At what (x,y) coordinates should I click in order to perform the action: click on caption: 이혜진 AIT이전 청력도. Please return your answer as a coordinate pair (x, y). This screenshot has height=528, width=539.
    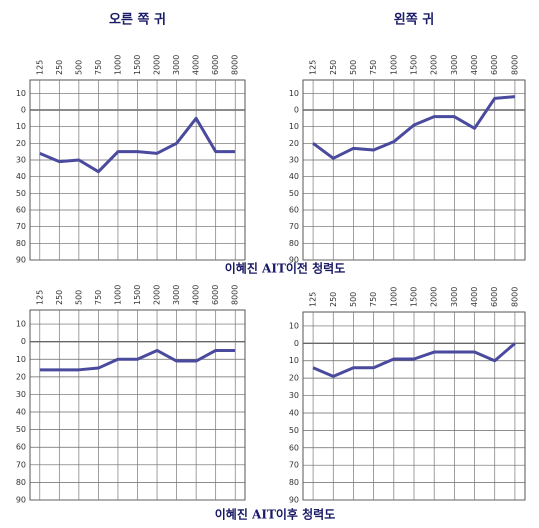
    Looking at the image, I should click on (285, 268).